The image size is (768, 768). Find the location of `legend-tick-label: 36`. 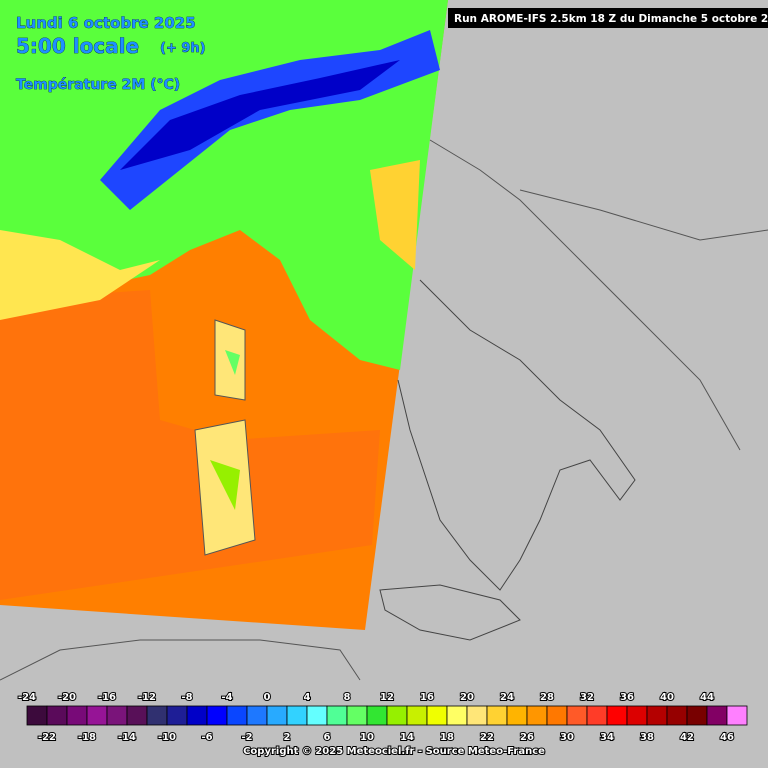

legend-tick-label: 36 is located at coordinates (627, 697).